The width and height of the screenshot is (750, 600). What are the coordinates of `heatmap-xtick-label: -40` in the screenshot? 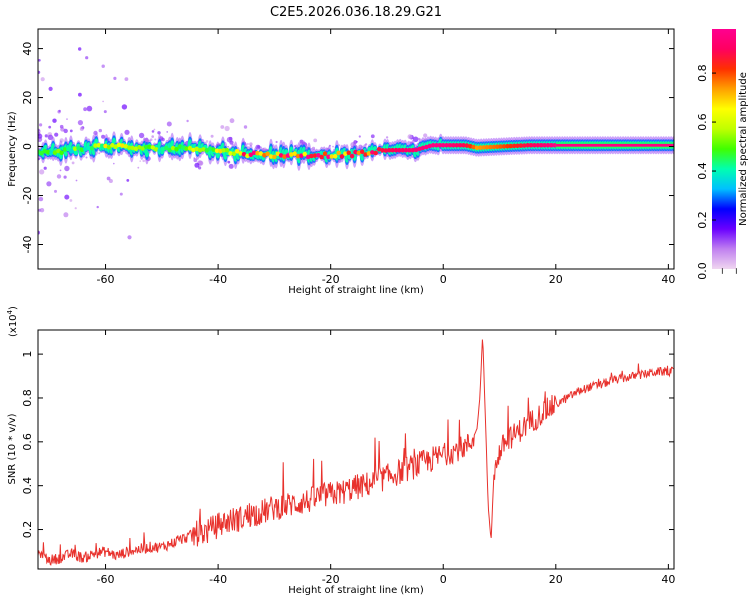 It's located at (218, 279).